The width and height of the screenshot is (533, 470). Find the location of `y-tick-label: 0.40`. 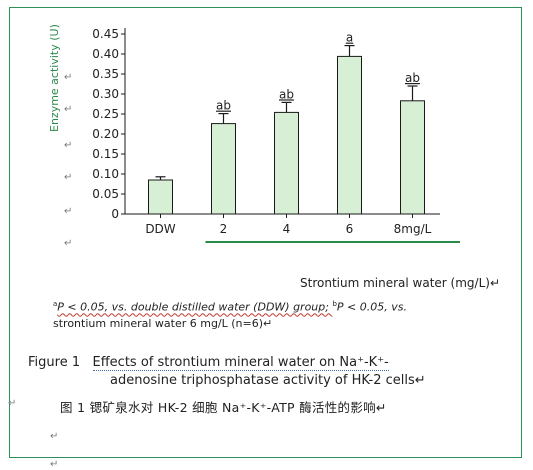

y-tick-label: 0.40 is located at coordinates (105, 54).